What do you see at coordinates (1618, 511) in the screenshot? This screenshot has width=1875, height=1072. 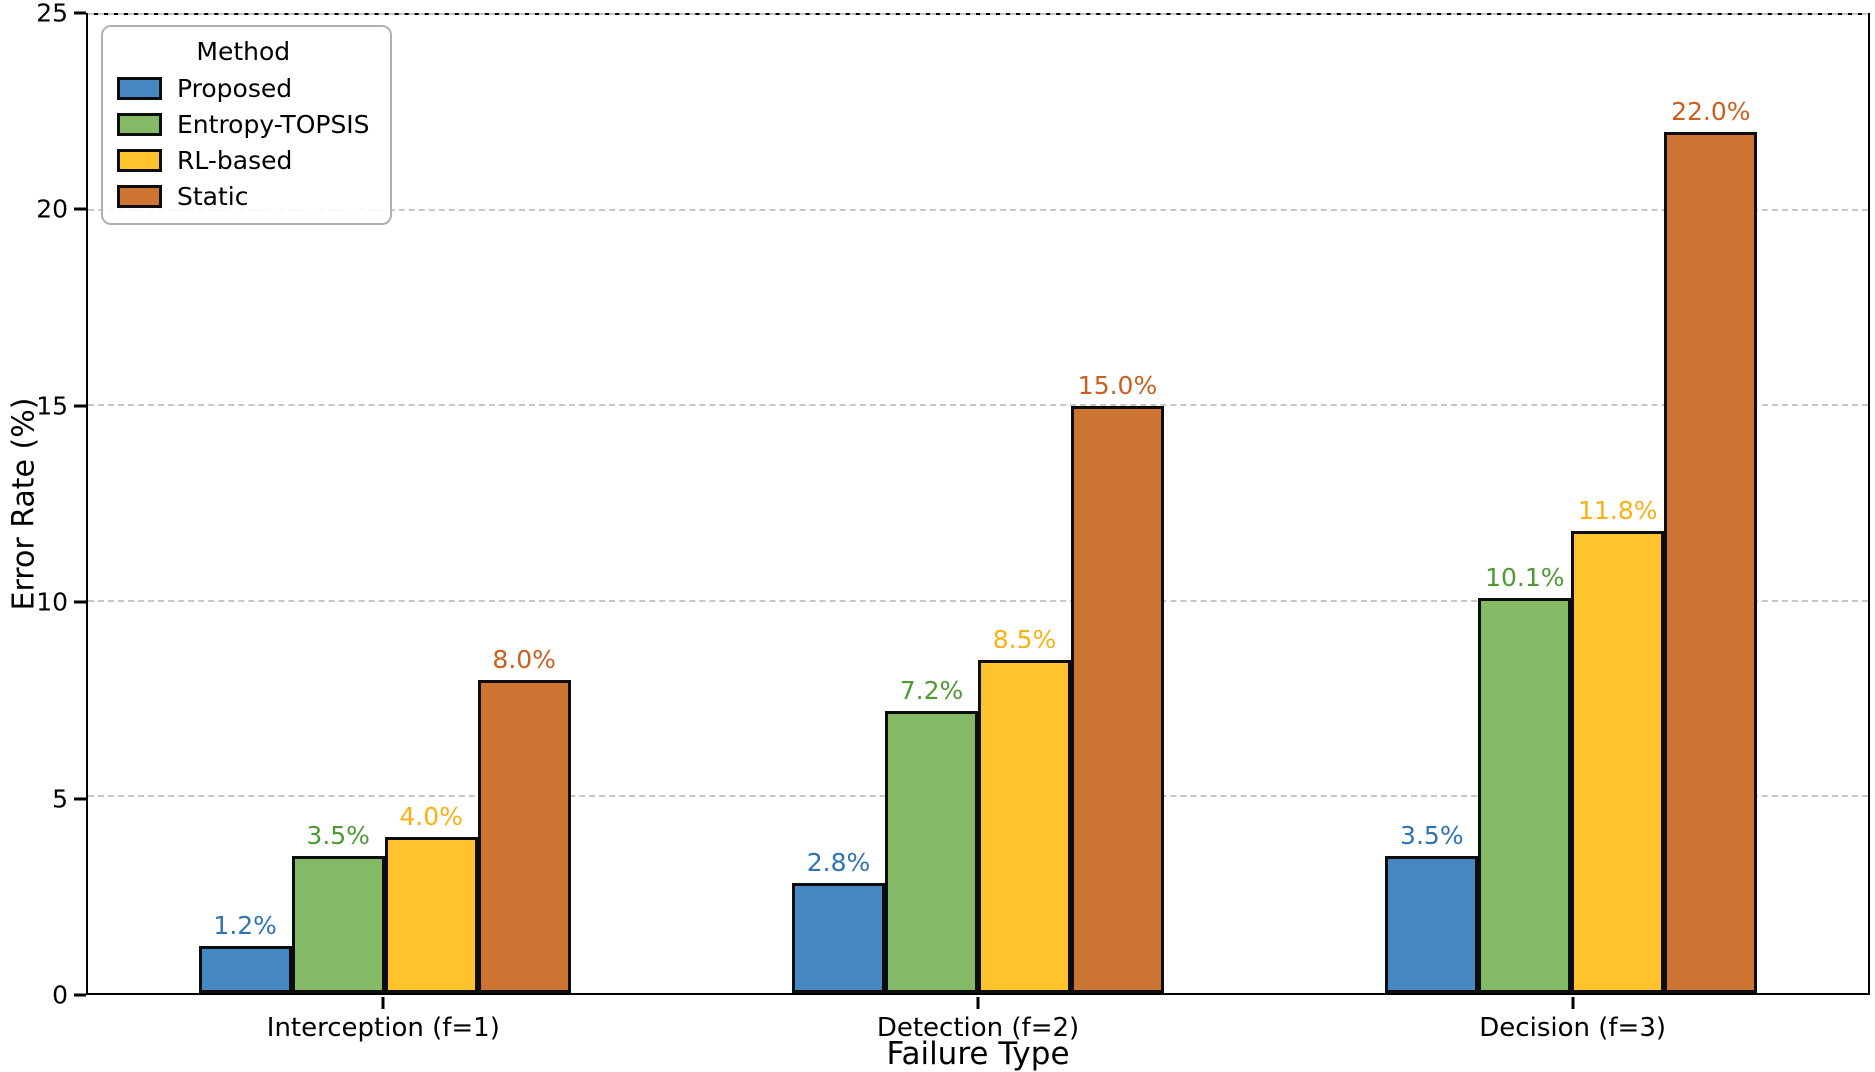 I see `bar-value-label: 11.8%` at bounding box center [1618, 511].